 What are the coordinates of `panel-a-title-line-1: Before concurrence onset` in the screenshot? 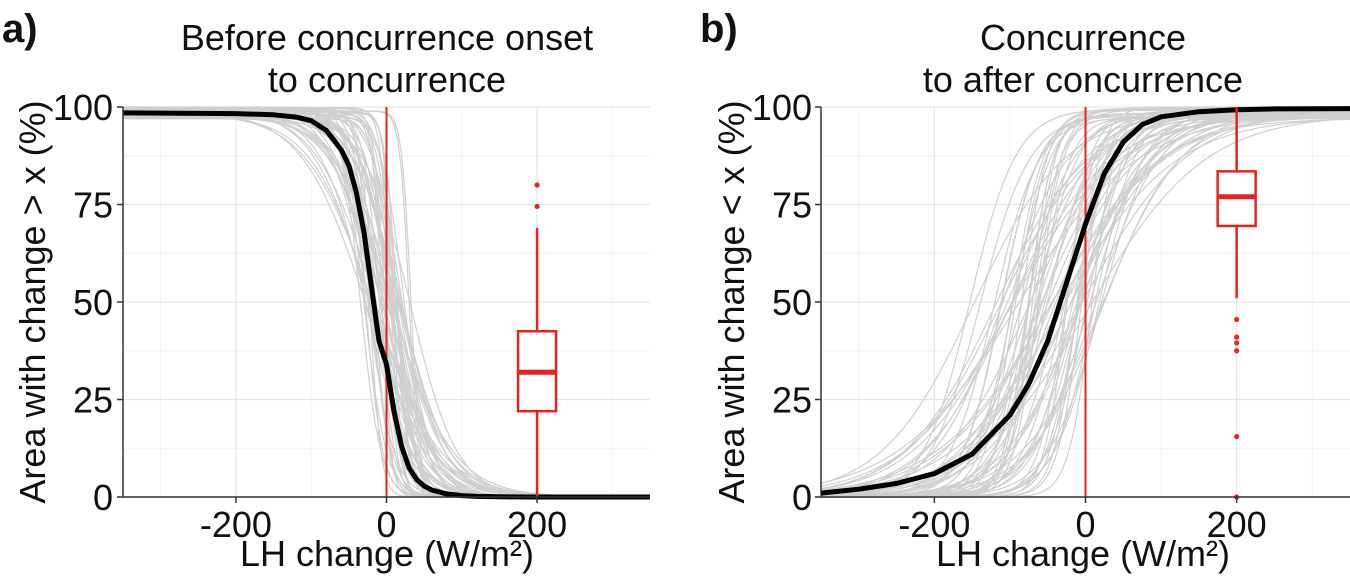 It's located at (387, 37).